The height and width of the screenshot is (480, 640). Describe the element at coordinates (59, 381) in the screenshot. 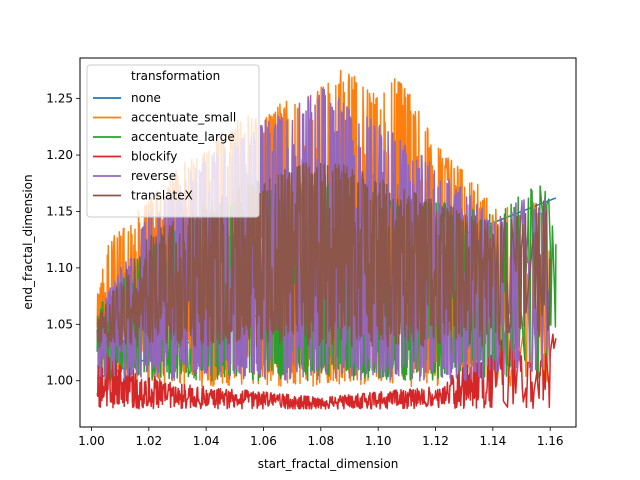

I see `y-tick-label: 1.00` at that location.